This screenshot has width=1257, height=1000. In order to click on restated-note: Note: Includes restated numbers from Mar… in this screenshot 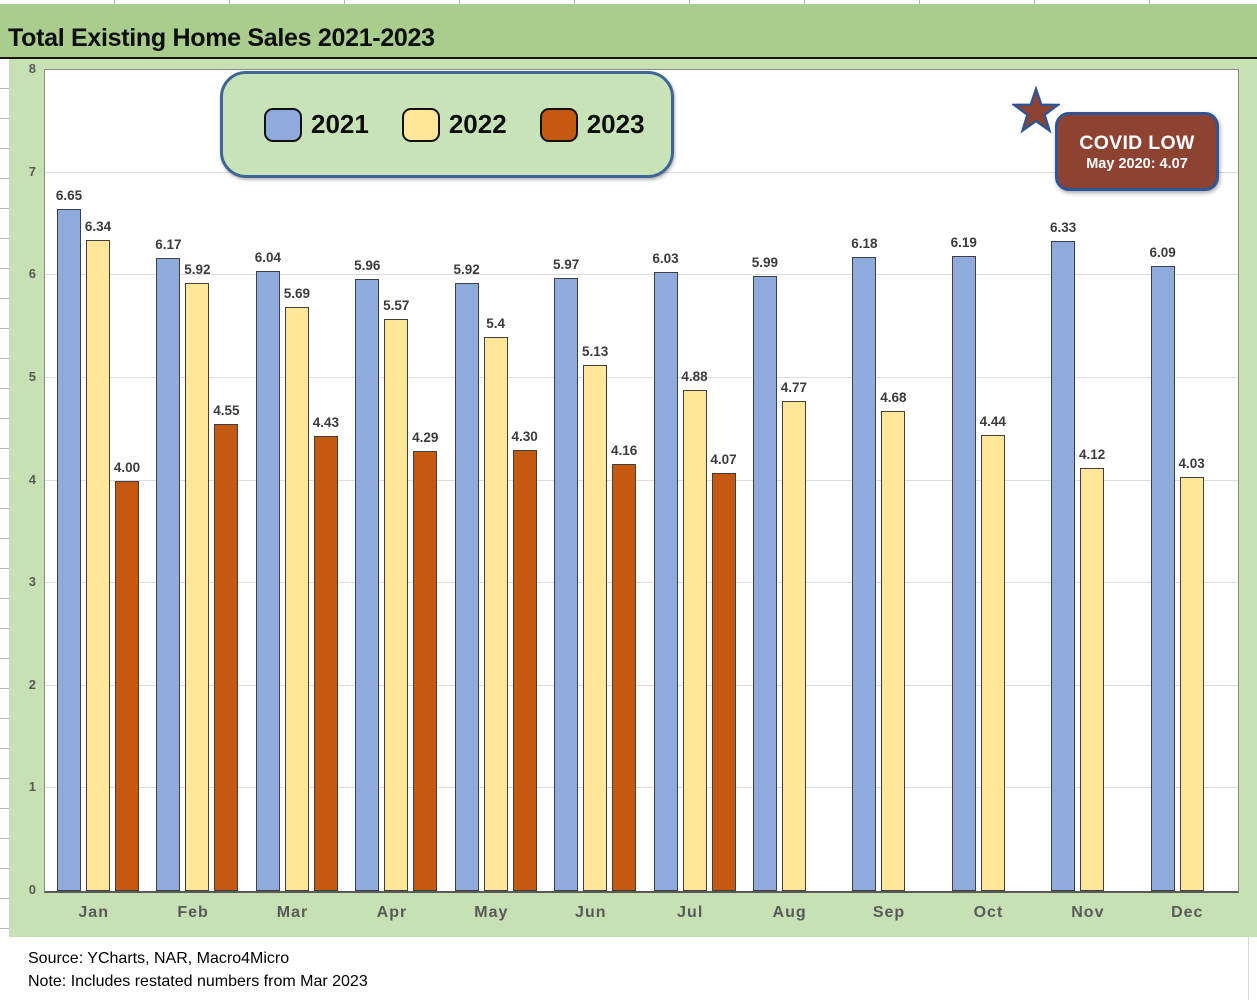, I will do `click(198, 981)`.